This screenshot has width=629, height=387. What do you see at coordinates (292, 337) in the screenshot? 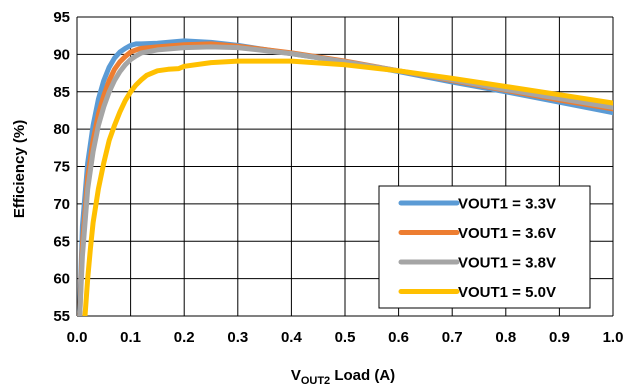
I see `x-tick-label: 0.4` at bounding box center [292, 337].